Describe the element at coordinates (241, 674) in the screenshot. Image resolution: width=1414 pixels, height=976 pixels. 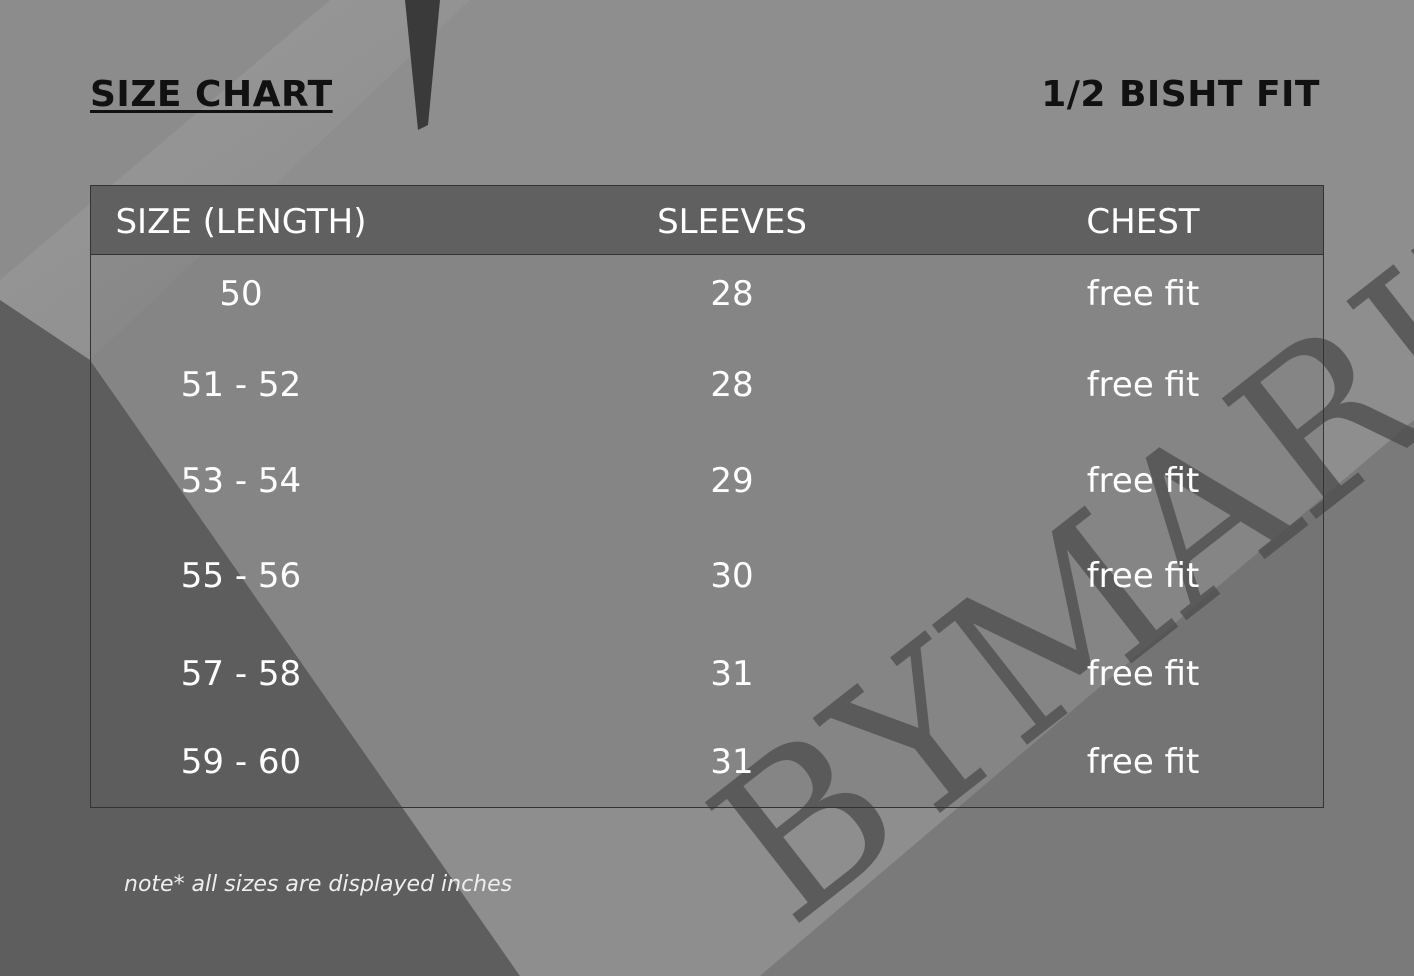
I see `table-cell: 57 - 58` at that location.